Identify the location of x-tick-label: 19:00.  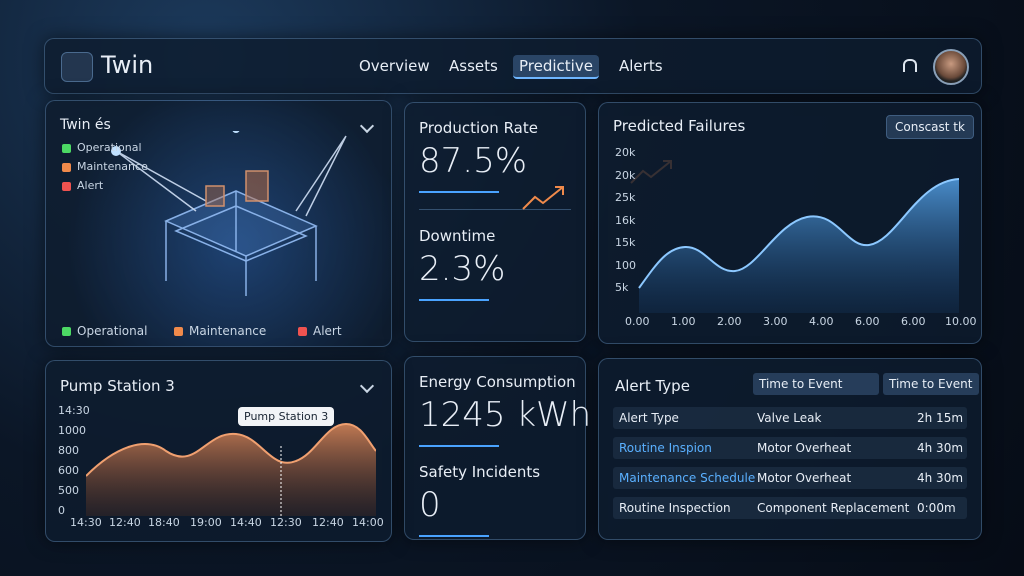
(206, 522).